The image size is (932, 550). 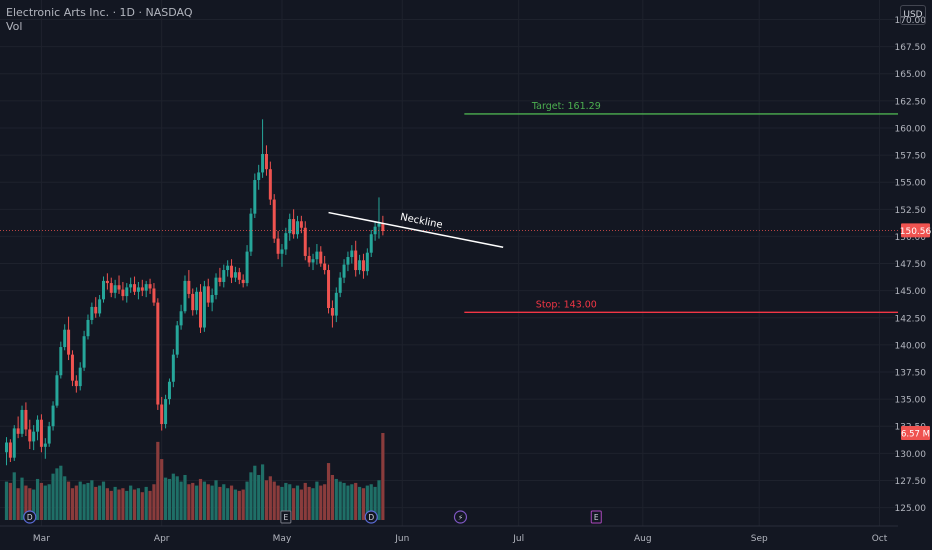 I want to click on neckline-line, so click(x=416, y=230).